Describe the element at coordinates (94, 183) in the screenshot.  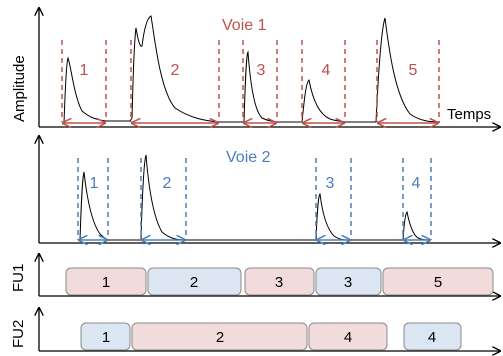
I see `voie2-window-label: 1` at that location.